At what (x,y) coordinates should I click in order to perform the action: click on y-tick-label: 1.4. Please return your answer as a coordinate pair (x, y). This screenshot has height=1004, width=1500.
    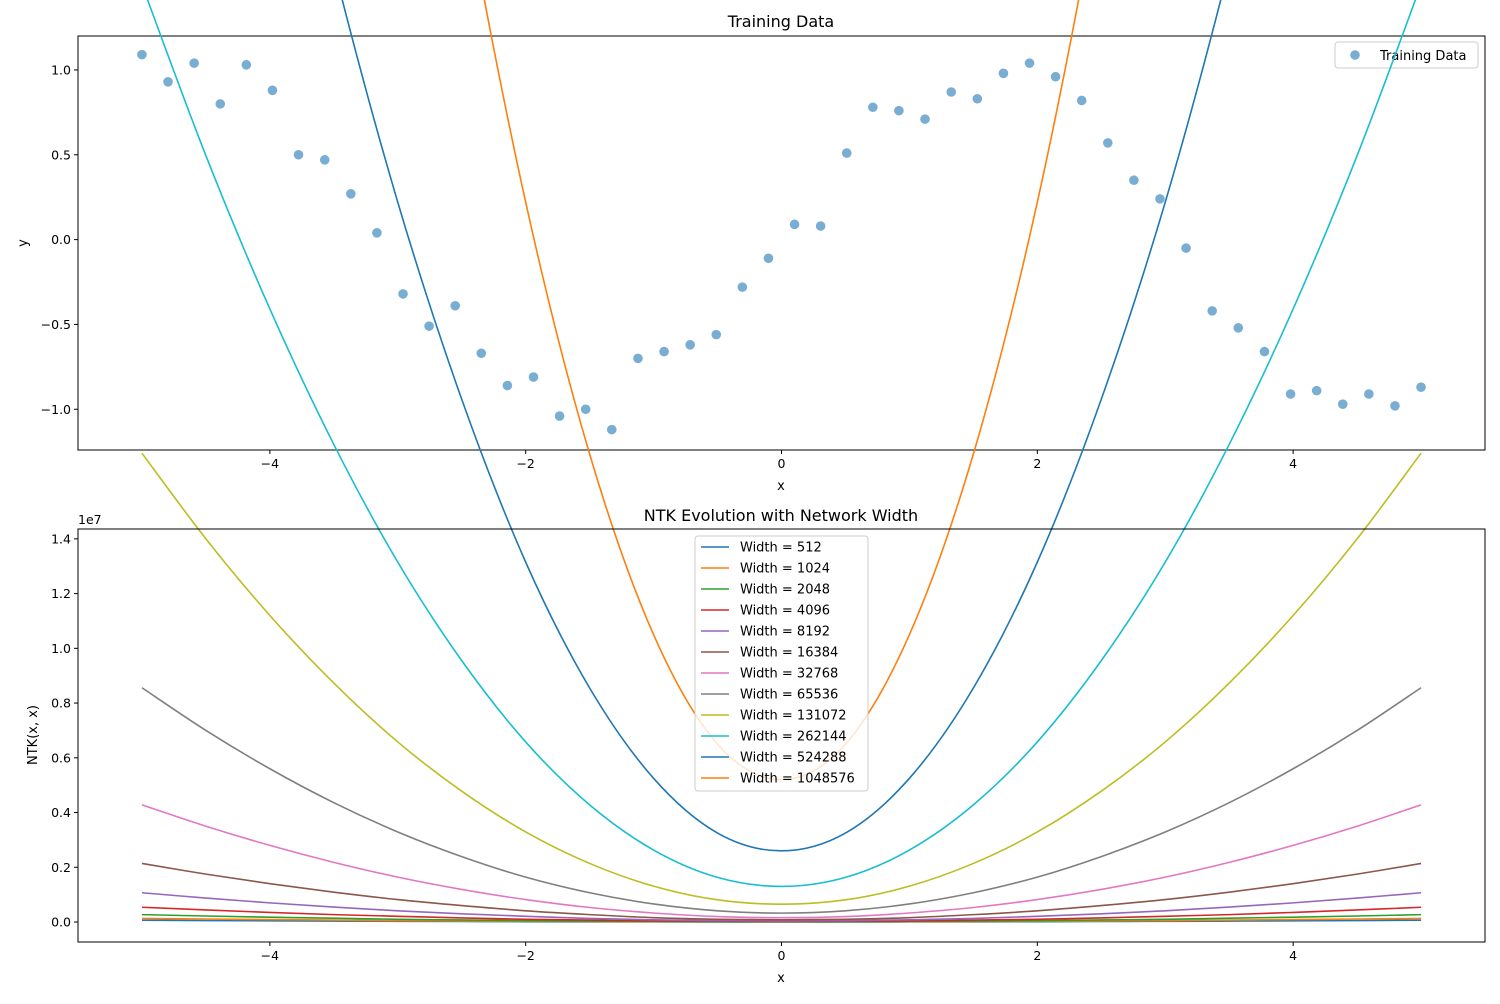
    Looking at the image, I should click on (61, 538).